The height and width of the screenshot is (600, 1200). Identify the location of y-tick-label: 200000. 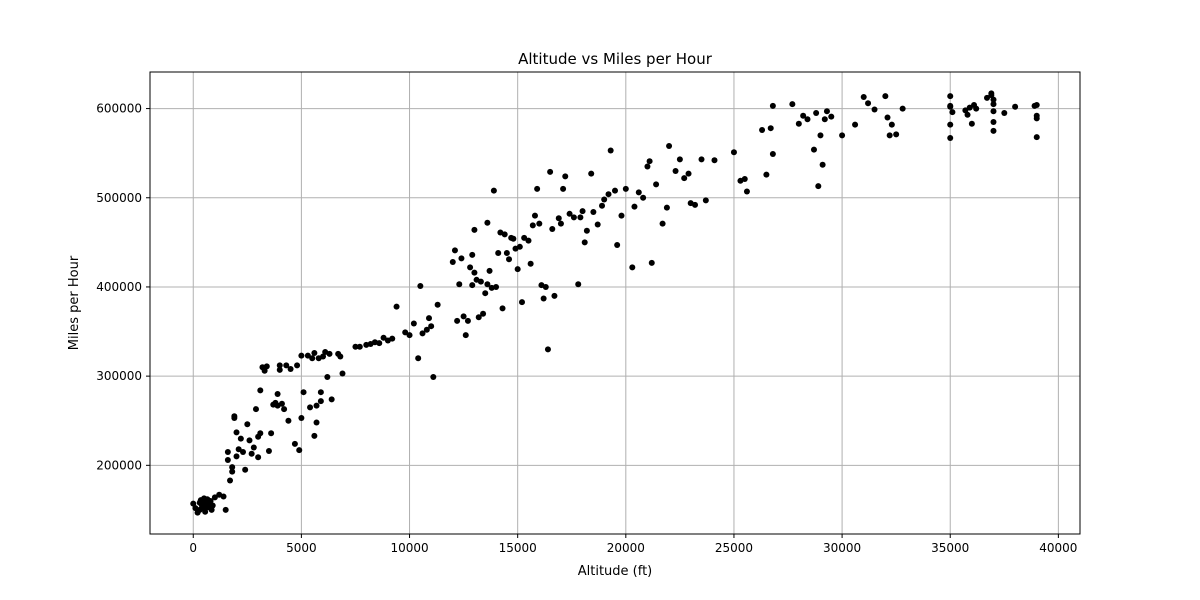
(119, 465).